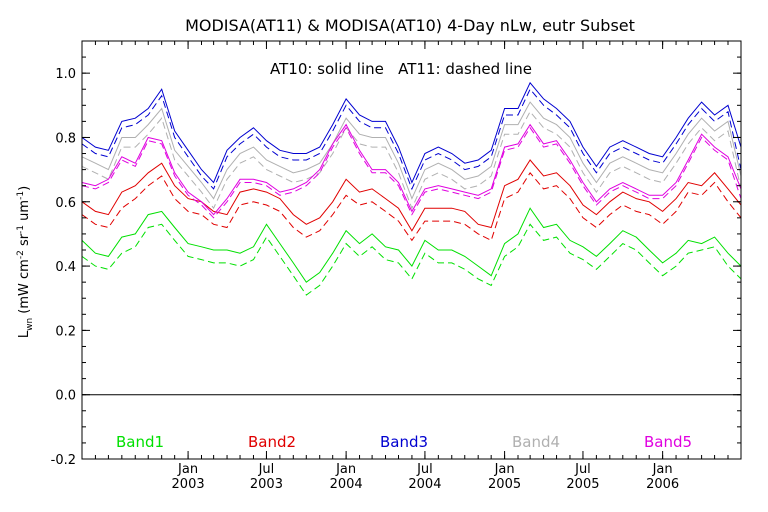 The image size is (768, 512). I want to click on band4-legend-label: Band4, so click(536, 442).